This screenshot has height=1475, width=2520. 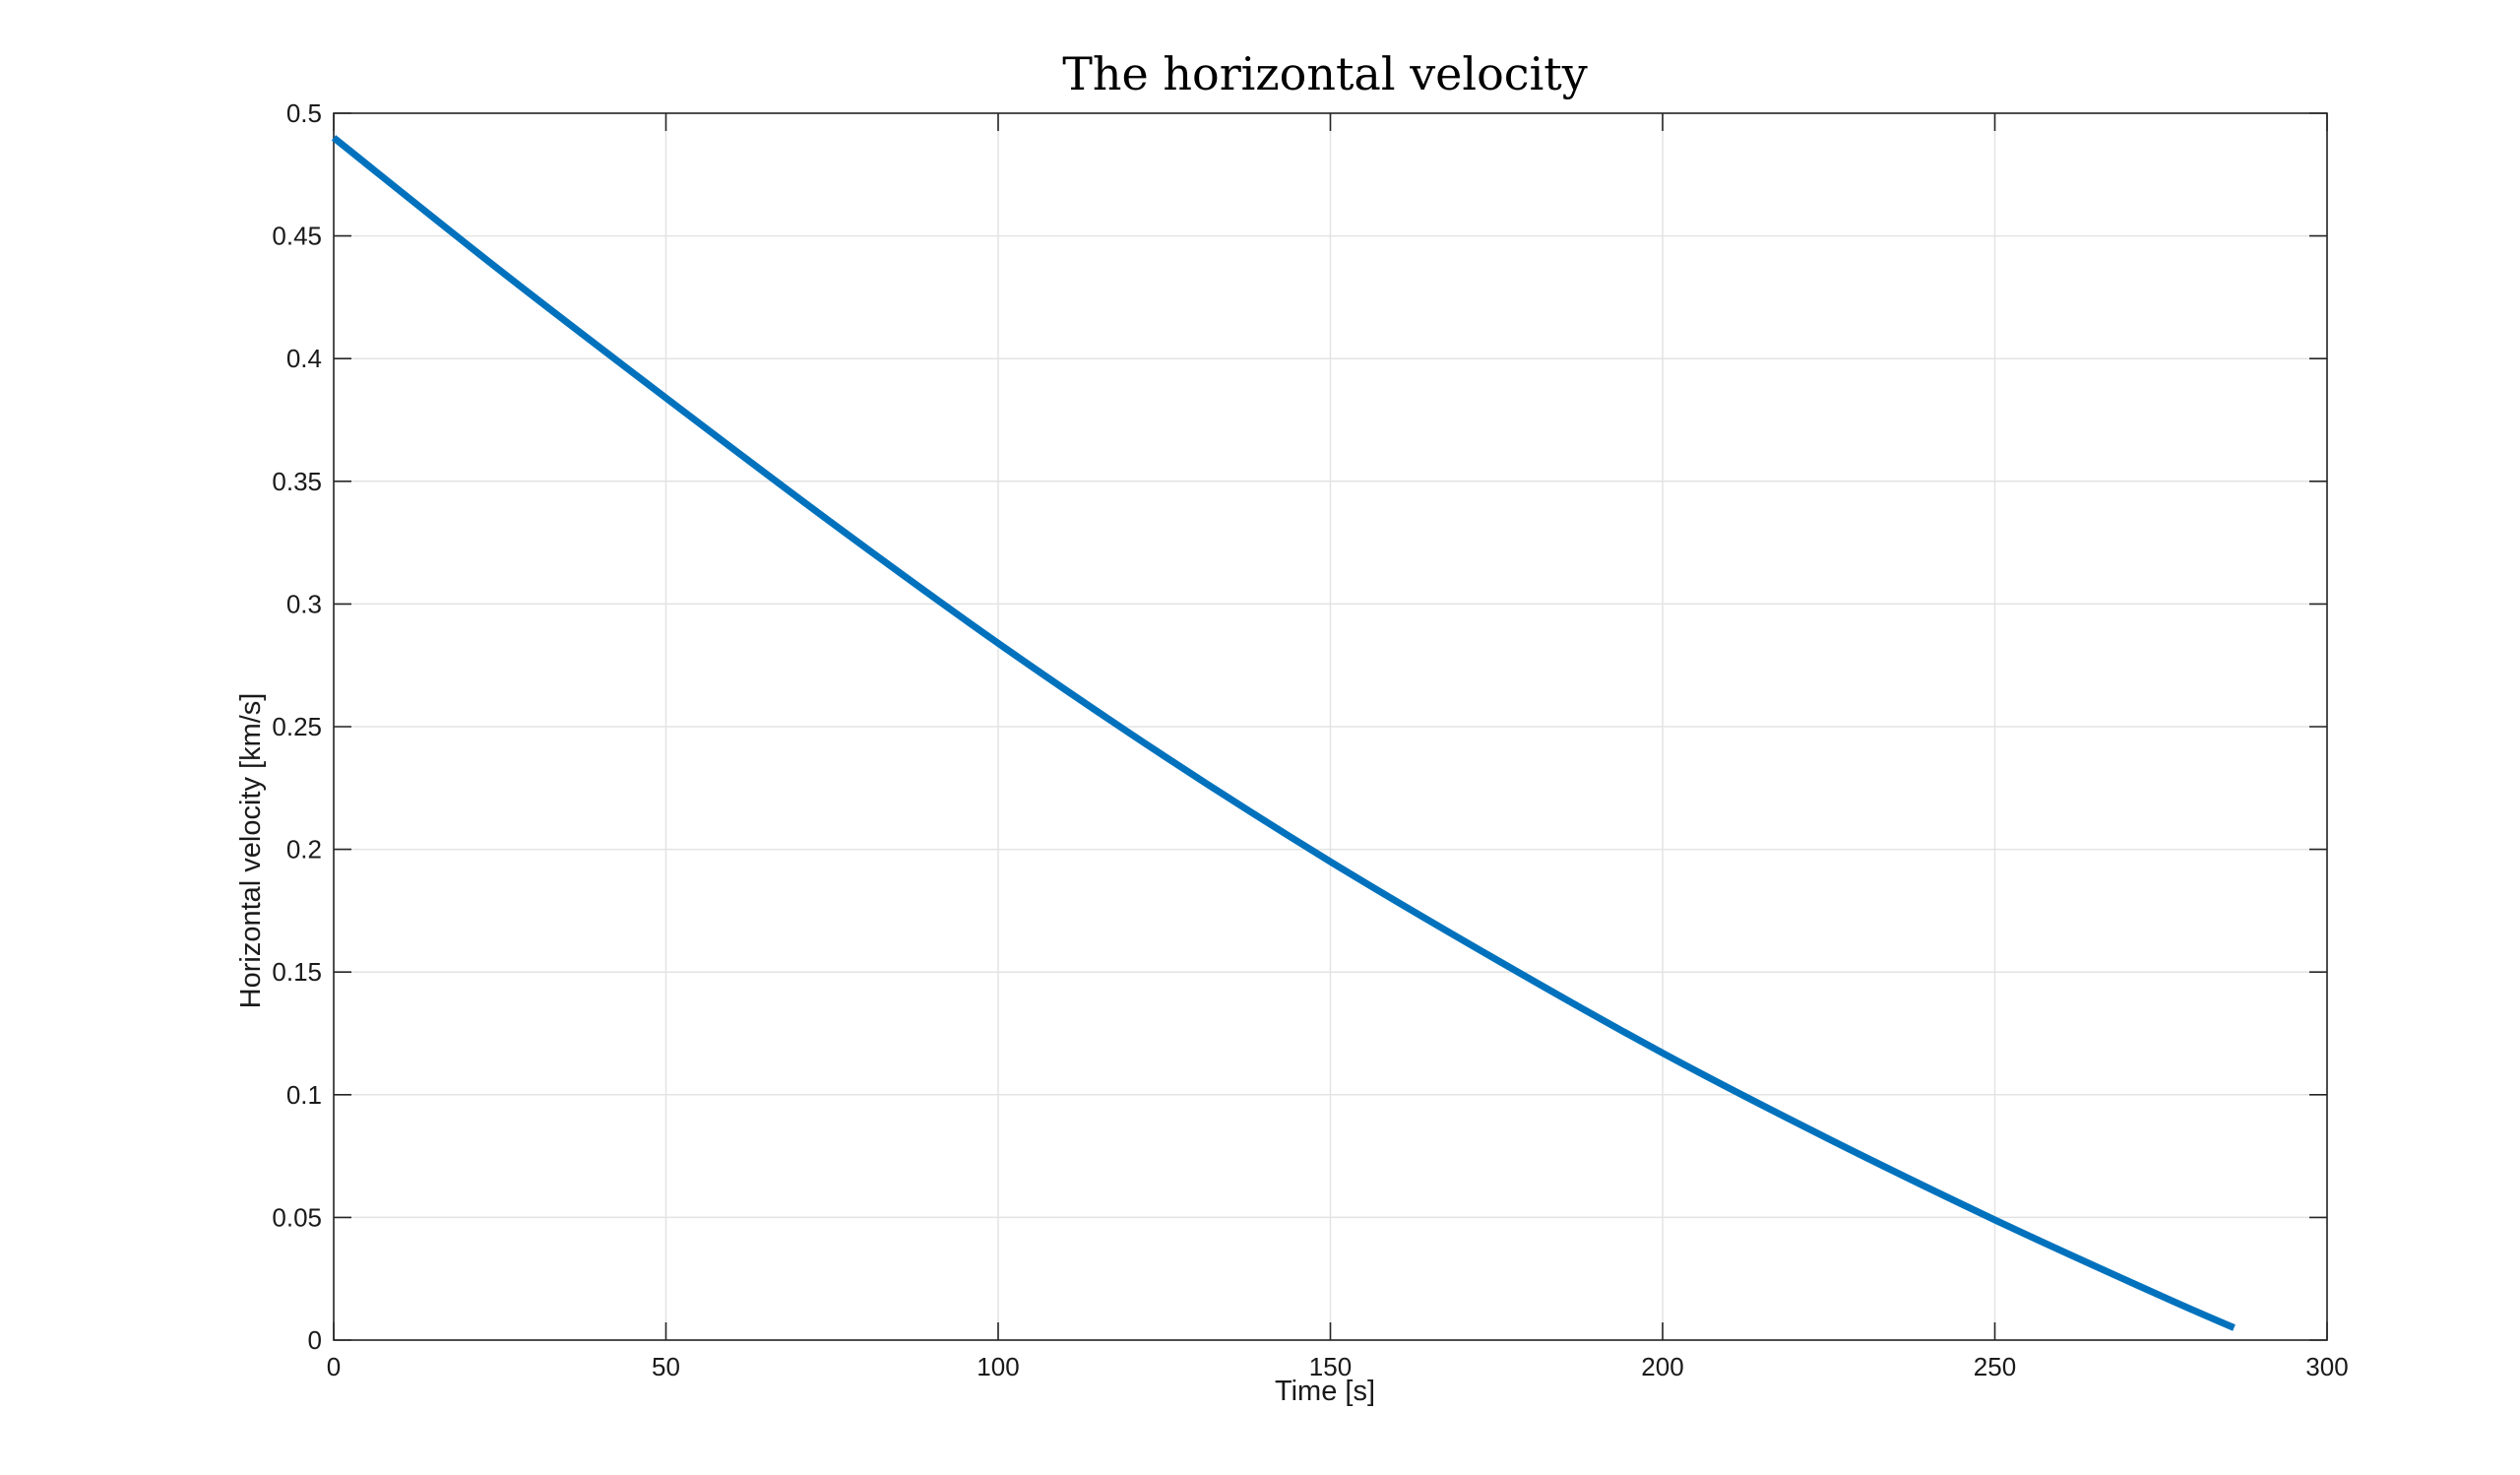 What do you see at coordinates (297, 481) in the screenshot?
I see `y-tick-label: 0.35` at bounding box center [297, 481].